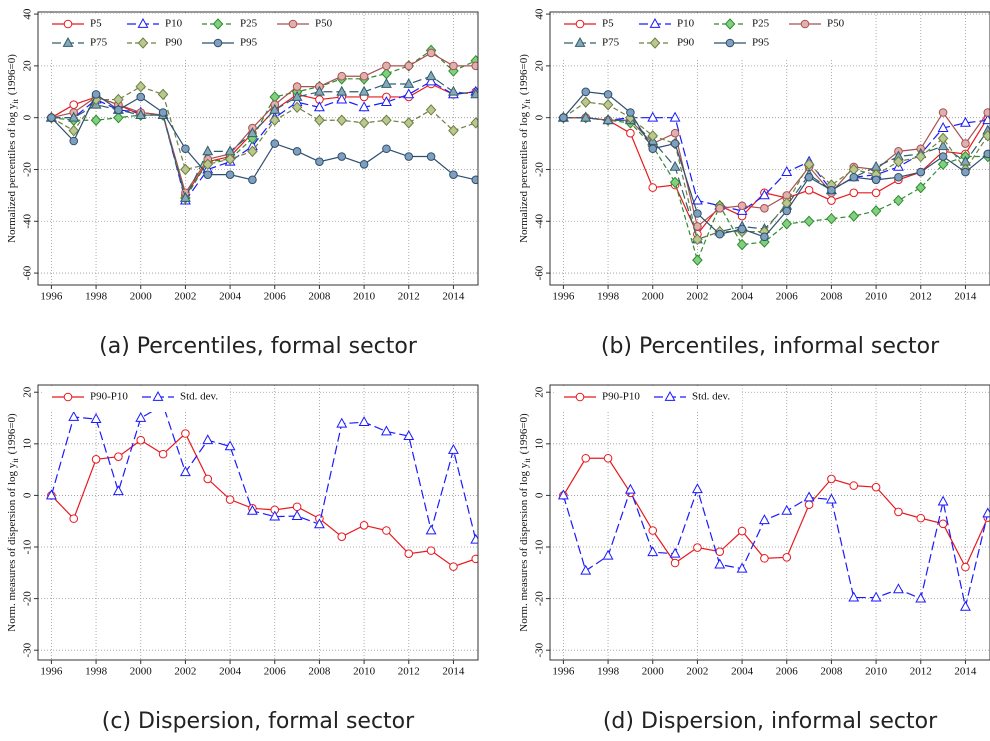  Describe the element at coordinates (876, 672) in the screenshot. I see `x-tick-label: 2010` at that location.